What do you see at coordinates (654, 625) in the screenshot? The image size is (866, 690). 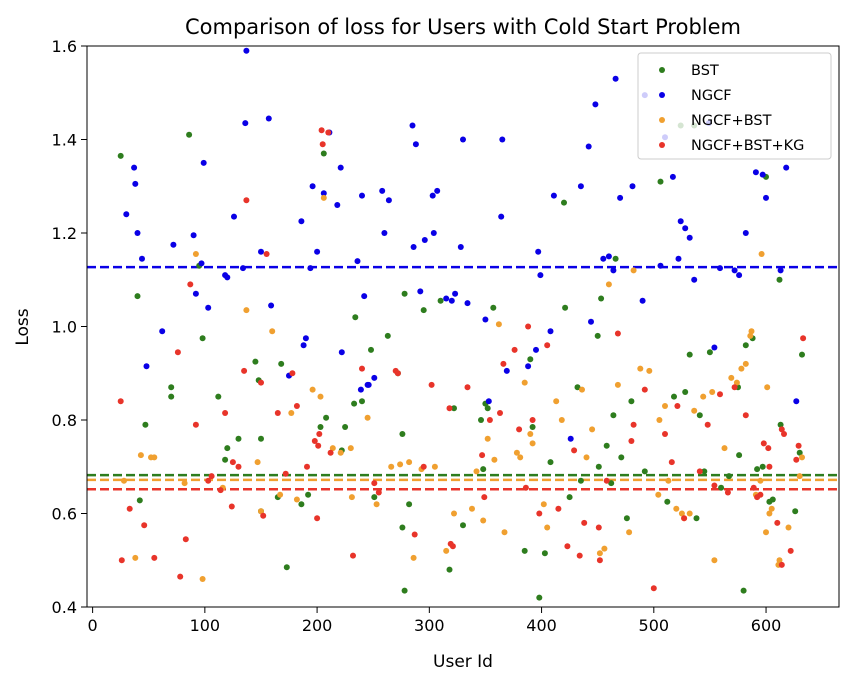 I see `x-tick-label: 500` at bounding box center [654, 625].